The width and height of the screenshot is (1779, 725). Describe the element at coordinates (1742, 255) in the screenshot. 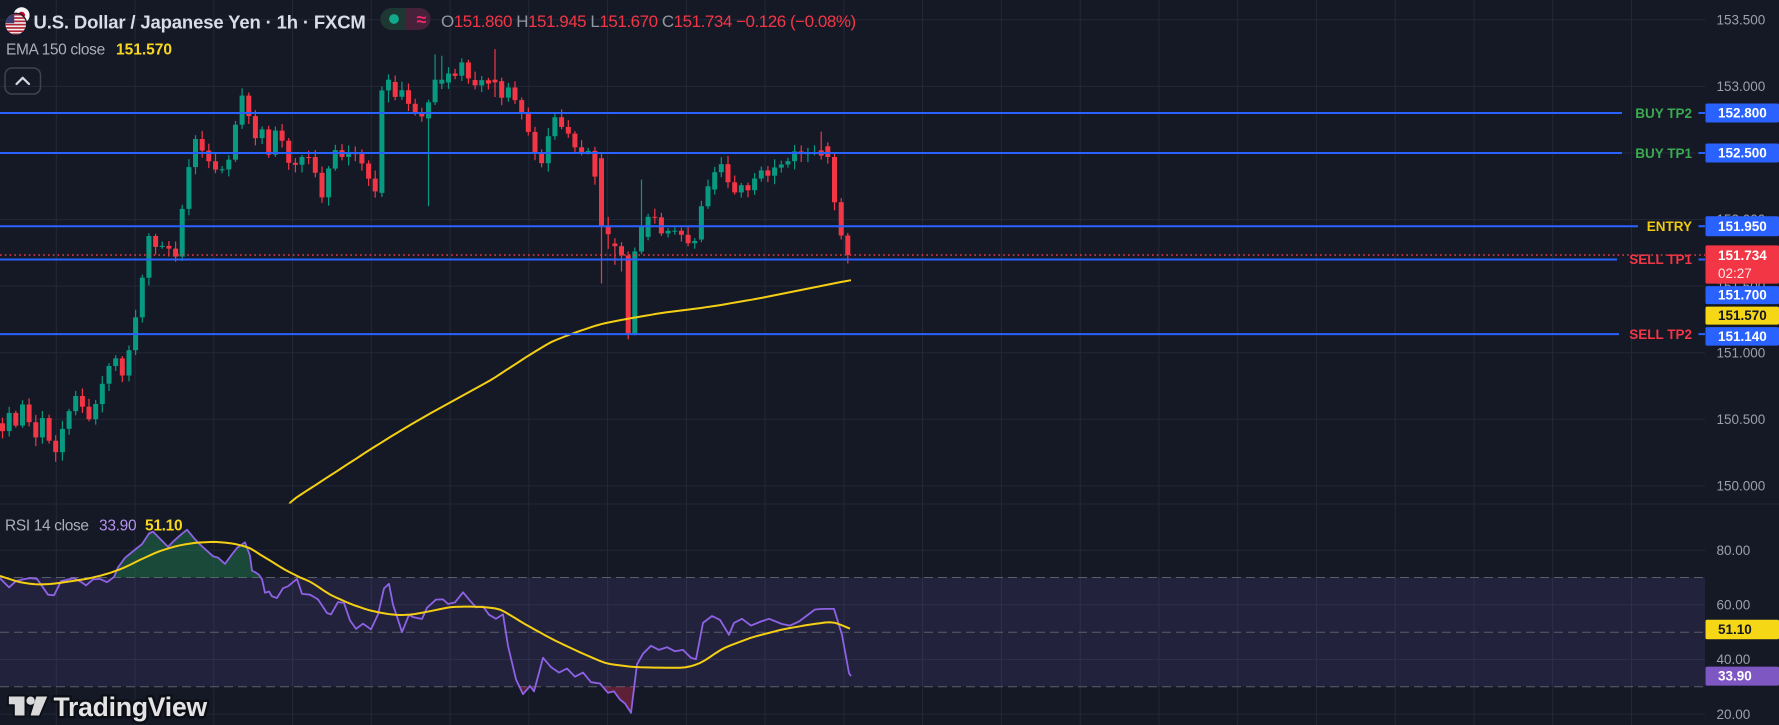

I see `svg-text: 151.734` at that location.